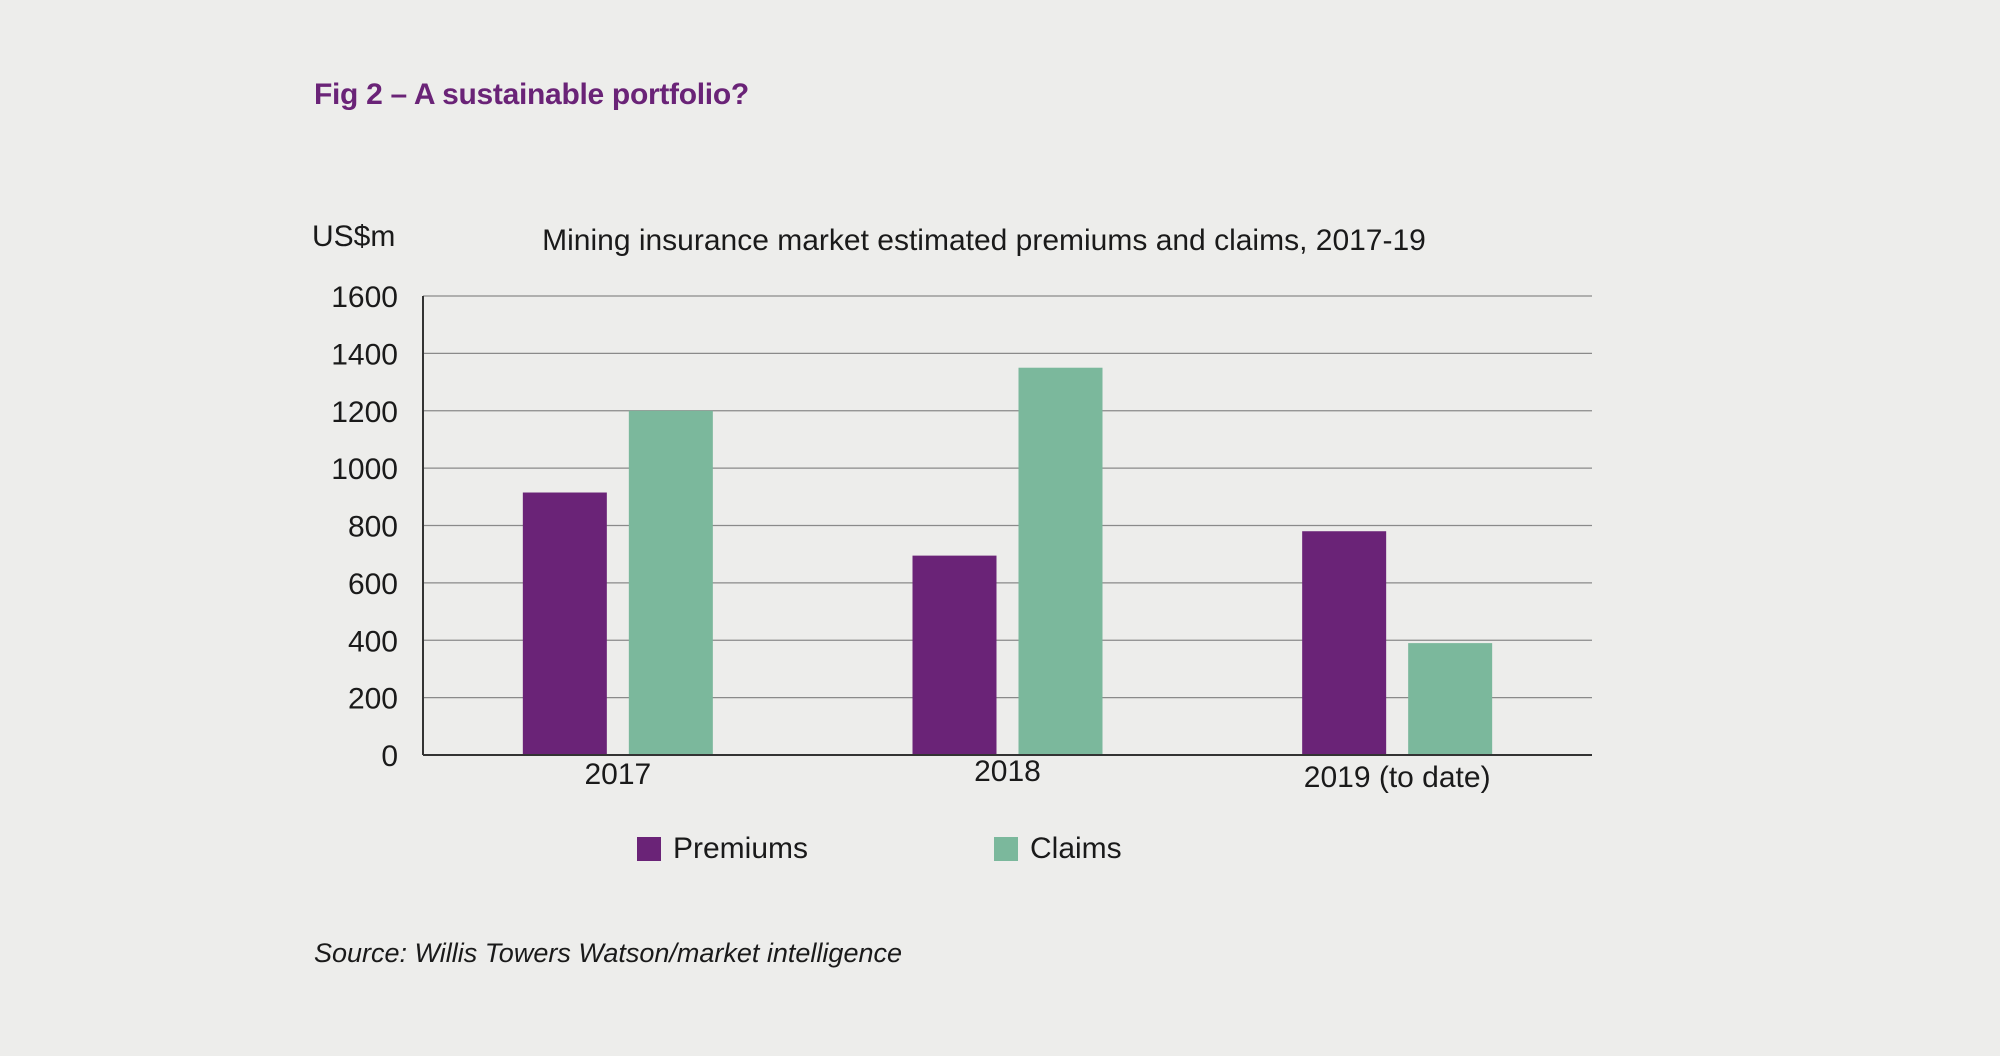 The width and height of the screenshot is (2000, 1056). I want to click on legend-item-claims: Claims, so click(1058, 849).